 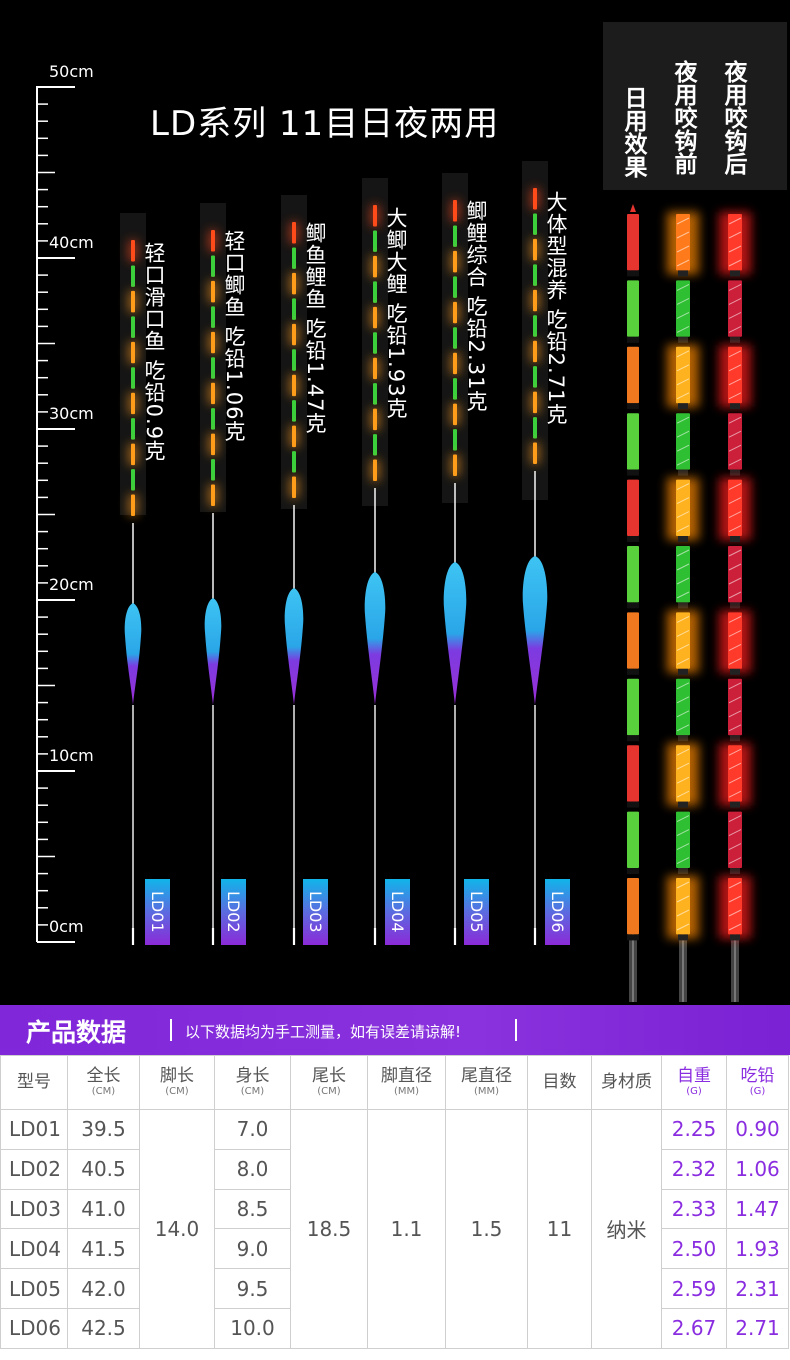 What do you see at coordinates (233, 912) in the screenshot?
I see `model-tag-ld02: LD02` at bounding box center [233, 912].